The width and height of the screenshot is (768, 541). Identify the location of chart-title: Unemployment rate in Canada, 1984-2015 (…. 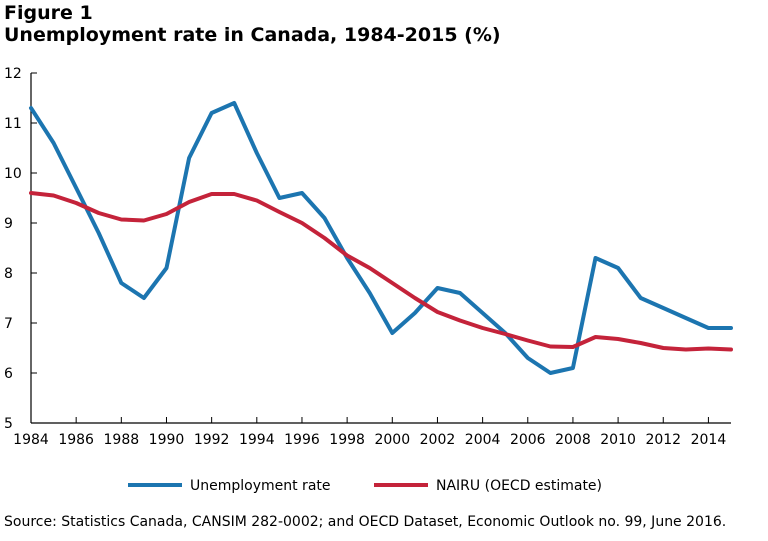
(252, 35).